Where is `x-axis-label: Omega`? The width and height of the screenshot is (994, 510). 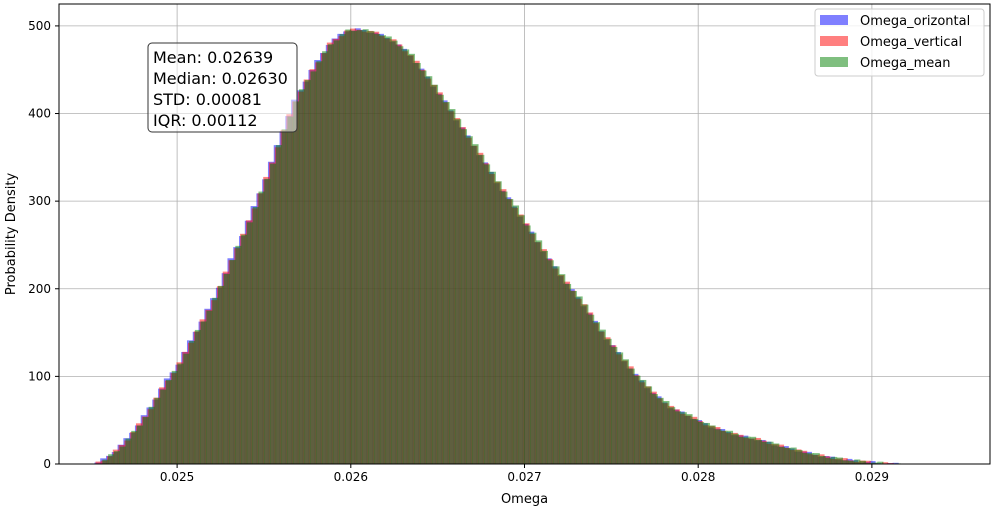
x-axis-label: Omega is located at coordinates (524, 499).